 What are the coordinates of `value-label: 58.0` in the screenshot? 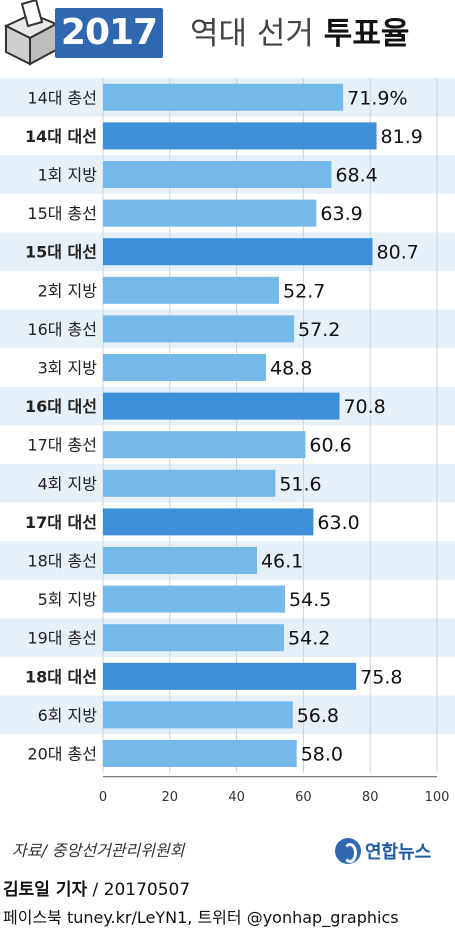 It's located at (322, 755).